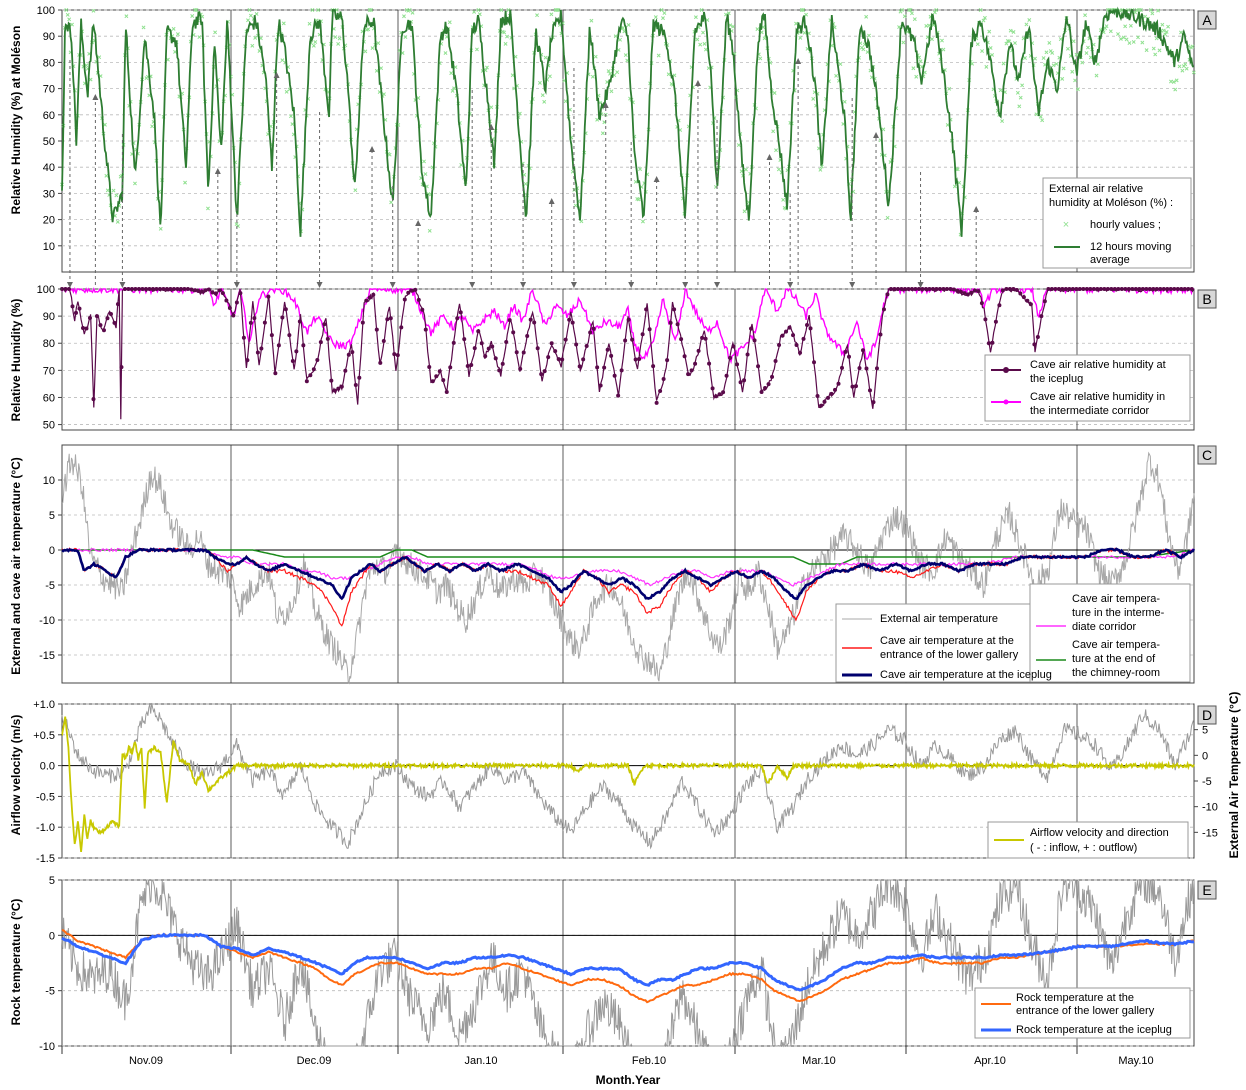 The width and height of the screenshot is (1246, 1090). I want to click on panel-b-ytick-label: 70, so click(49, 371).